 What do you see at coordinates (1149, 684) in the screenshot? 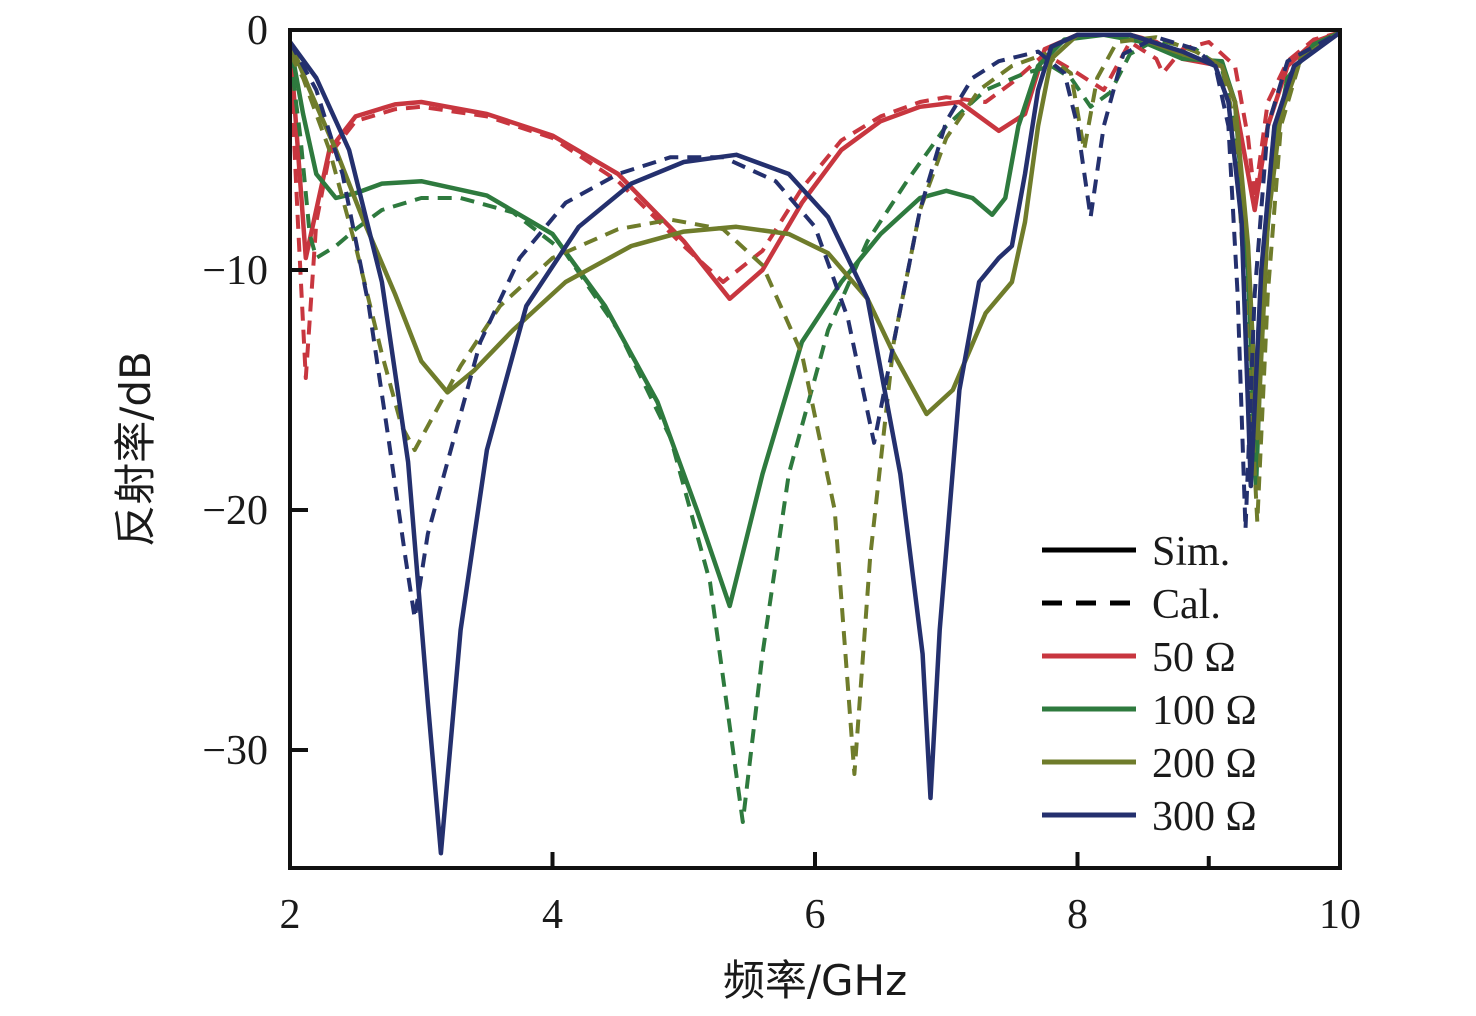
I see `legend: Sim. Cal. 50 Ω 100 Ω 200 Ω 300 Ω` at bounding box center [1149, 684].